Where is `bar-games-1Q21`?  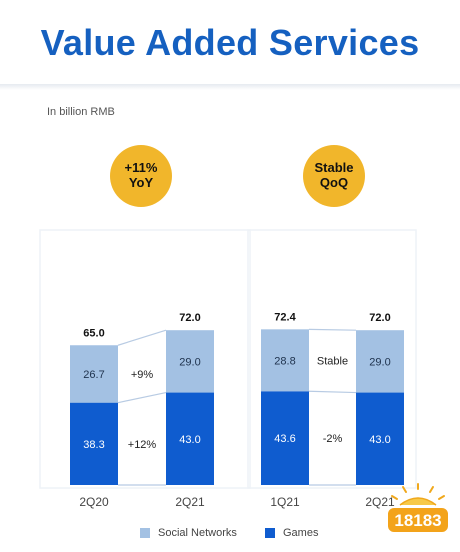 bar-games-1Q21 is located at coordinates (285, 438).